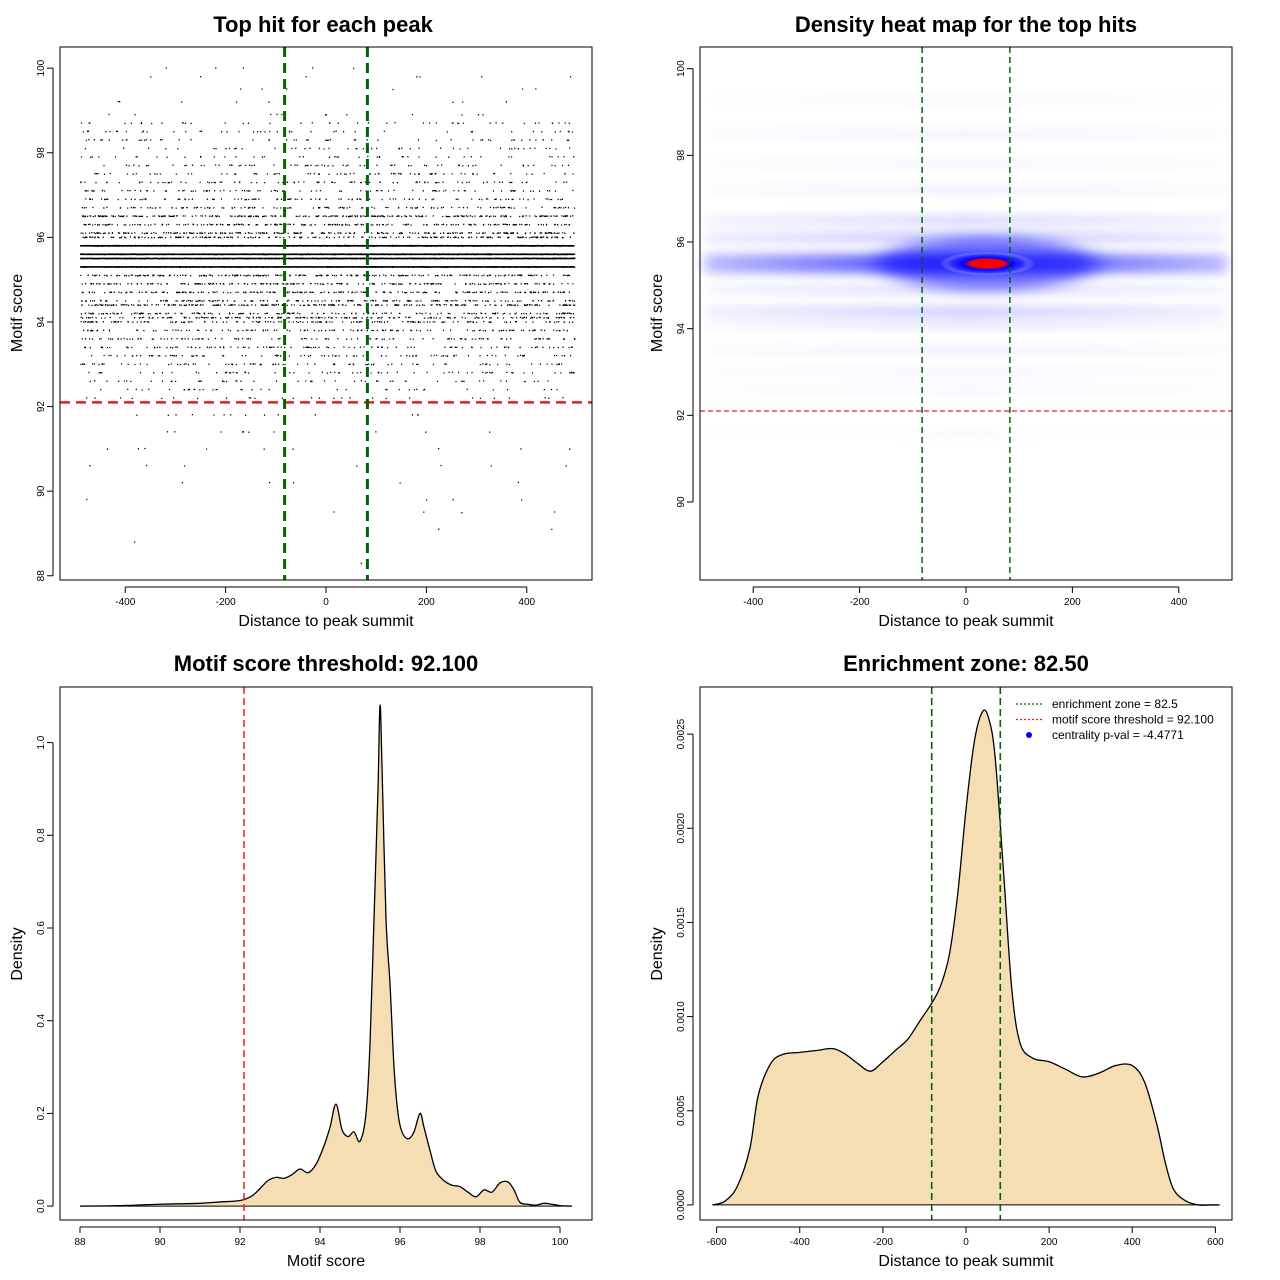  I want to click on score-density-x-tick-label: 90, so click(160, 1242).